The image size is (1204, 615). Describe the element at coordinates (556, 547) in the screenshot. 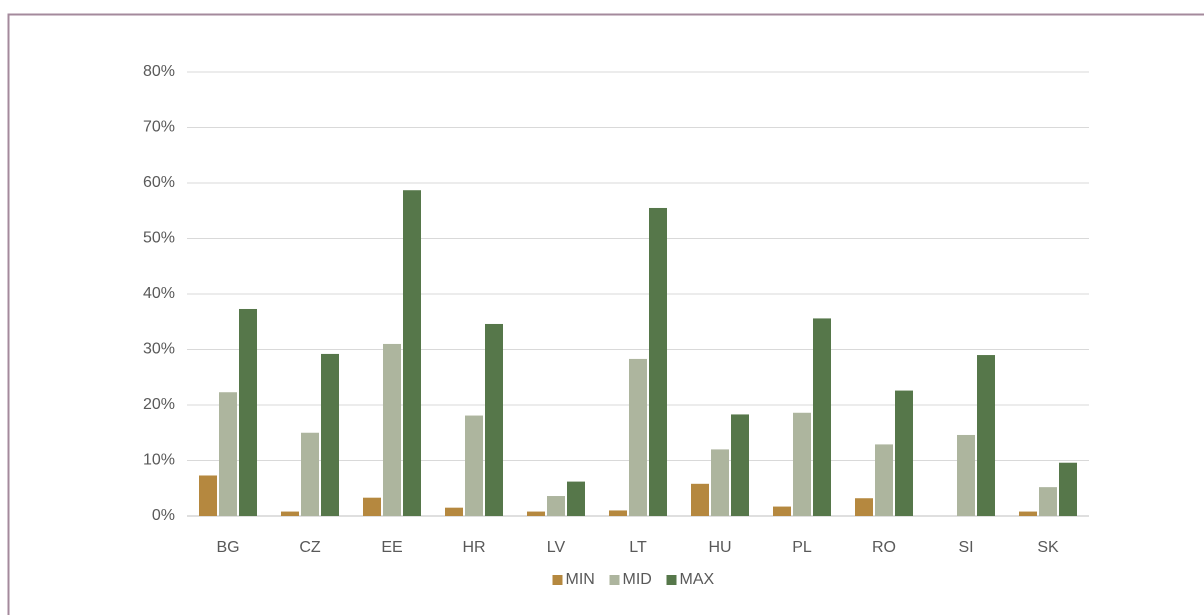

I see `x-tick-label: LV` at that location.